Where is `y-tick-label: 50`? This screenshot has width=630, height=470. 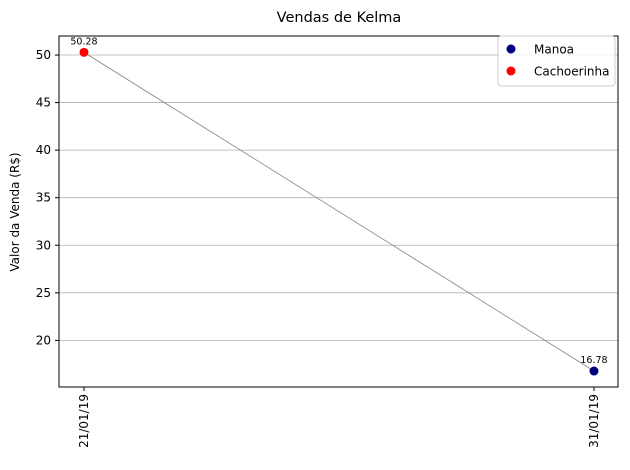
y-tick-label: 50 is located at coordinates (43, 55).